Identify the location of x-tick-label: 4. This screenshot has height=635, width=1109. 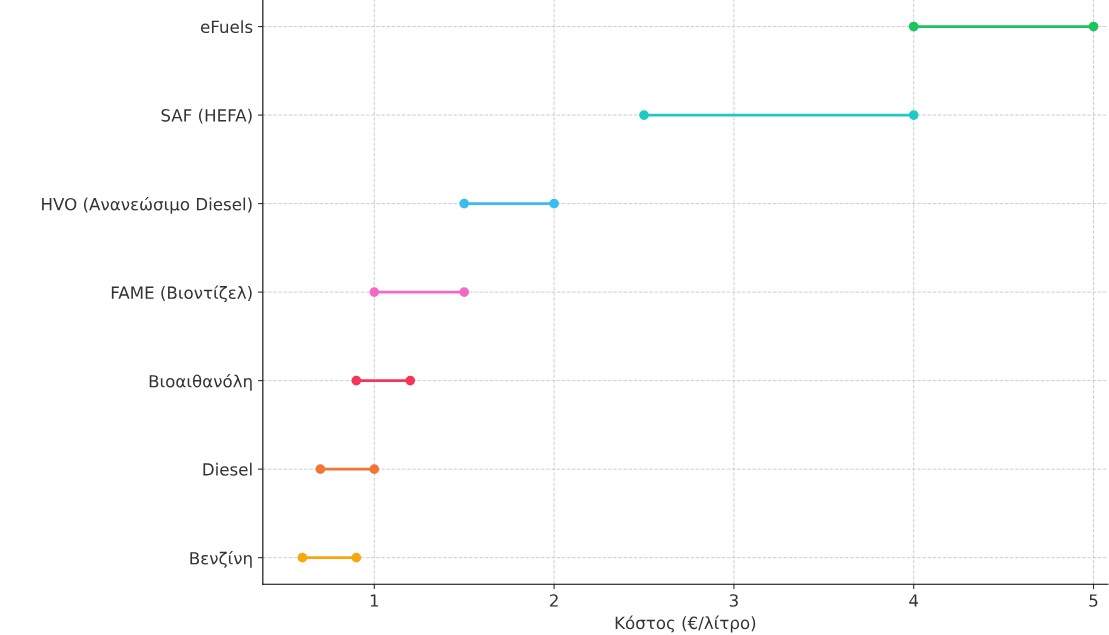
(914, 600).